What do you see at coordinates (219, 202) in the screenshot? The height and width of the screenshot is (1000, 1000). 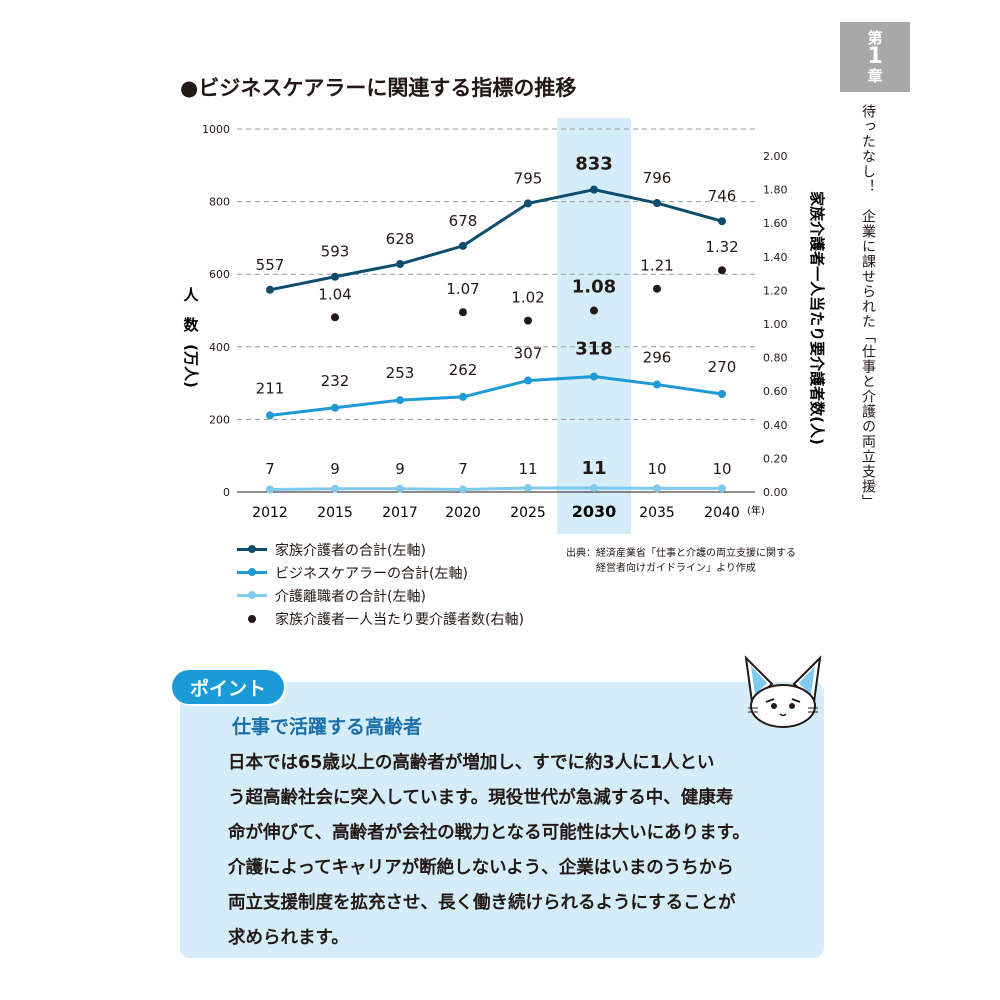 I see `left-tick-label: 800` at bounding box center [219, 202].